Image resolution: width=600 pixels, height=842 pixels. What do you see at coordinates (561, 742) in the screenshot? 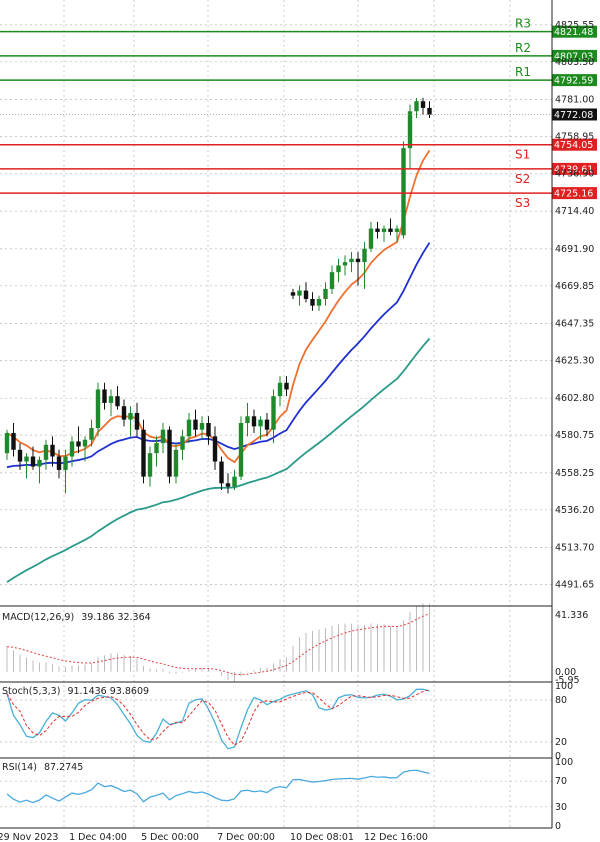
I see `stoch-tick-label: 20` at bounding box center [561, 742].